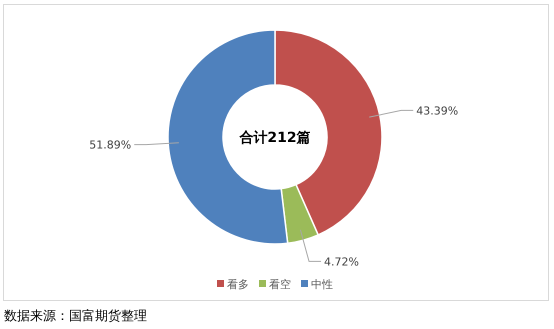 Image resolution: width=554 pixels, height=329 pixels. What do you see at coordinates (238, 284) in the screenshot?
I see `legend-label: 看多` at bounding box center [238, 284].